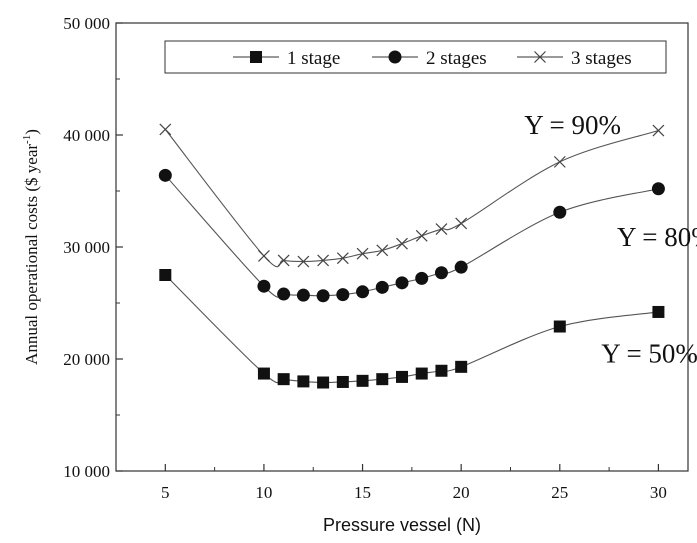  Describe the element at coordinates (313, 58) in the screenshot. I see `legend-label: 1 stage` at that location.